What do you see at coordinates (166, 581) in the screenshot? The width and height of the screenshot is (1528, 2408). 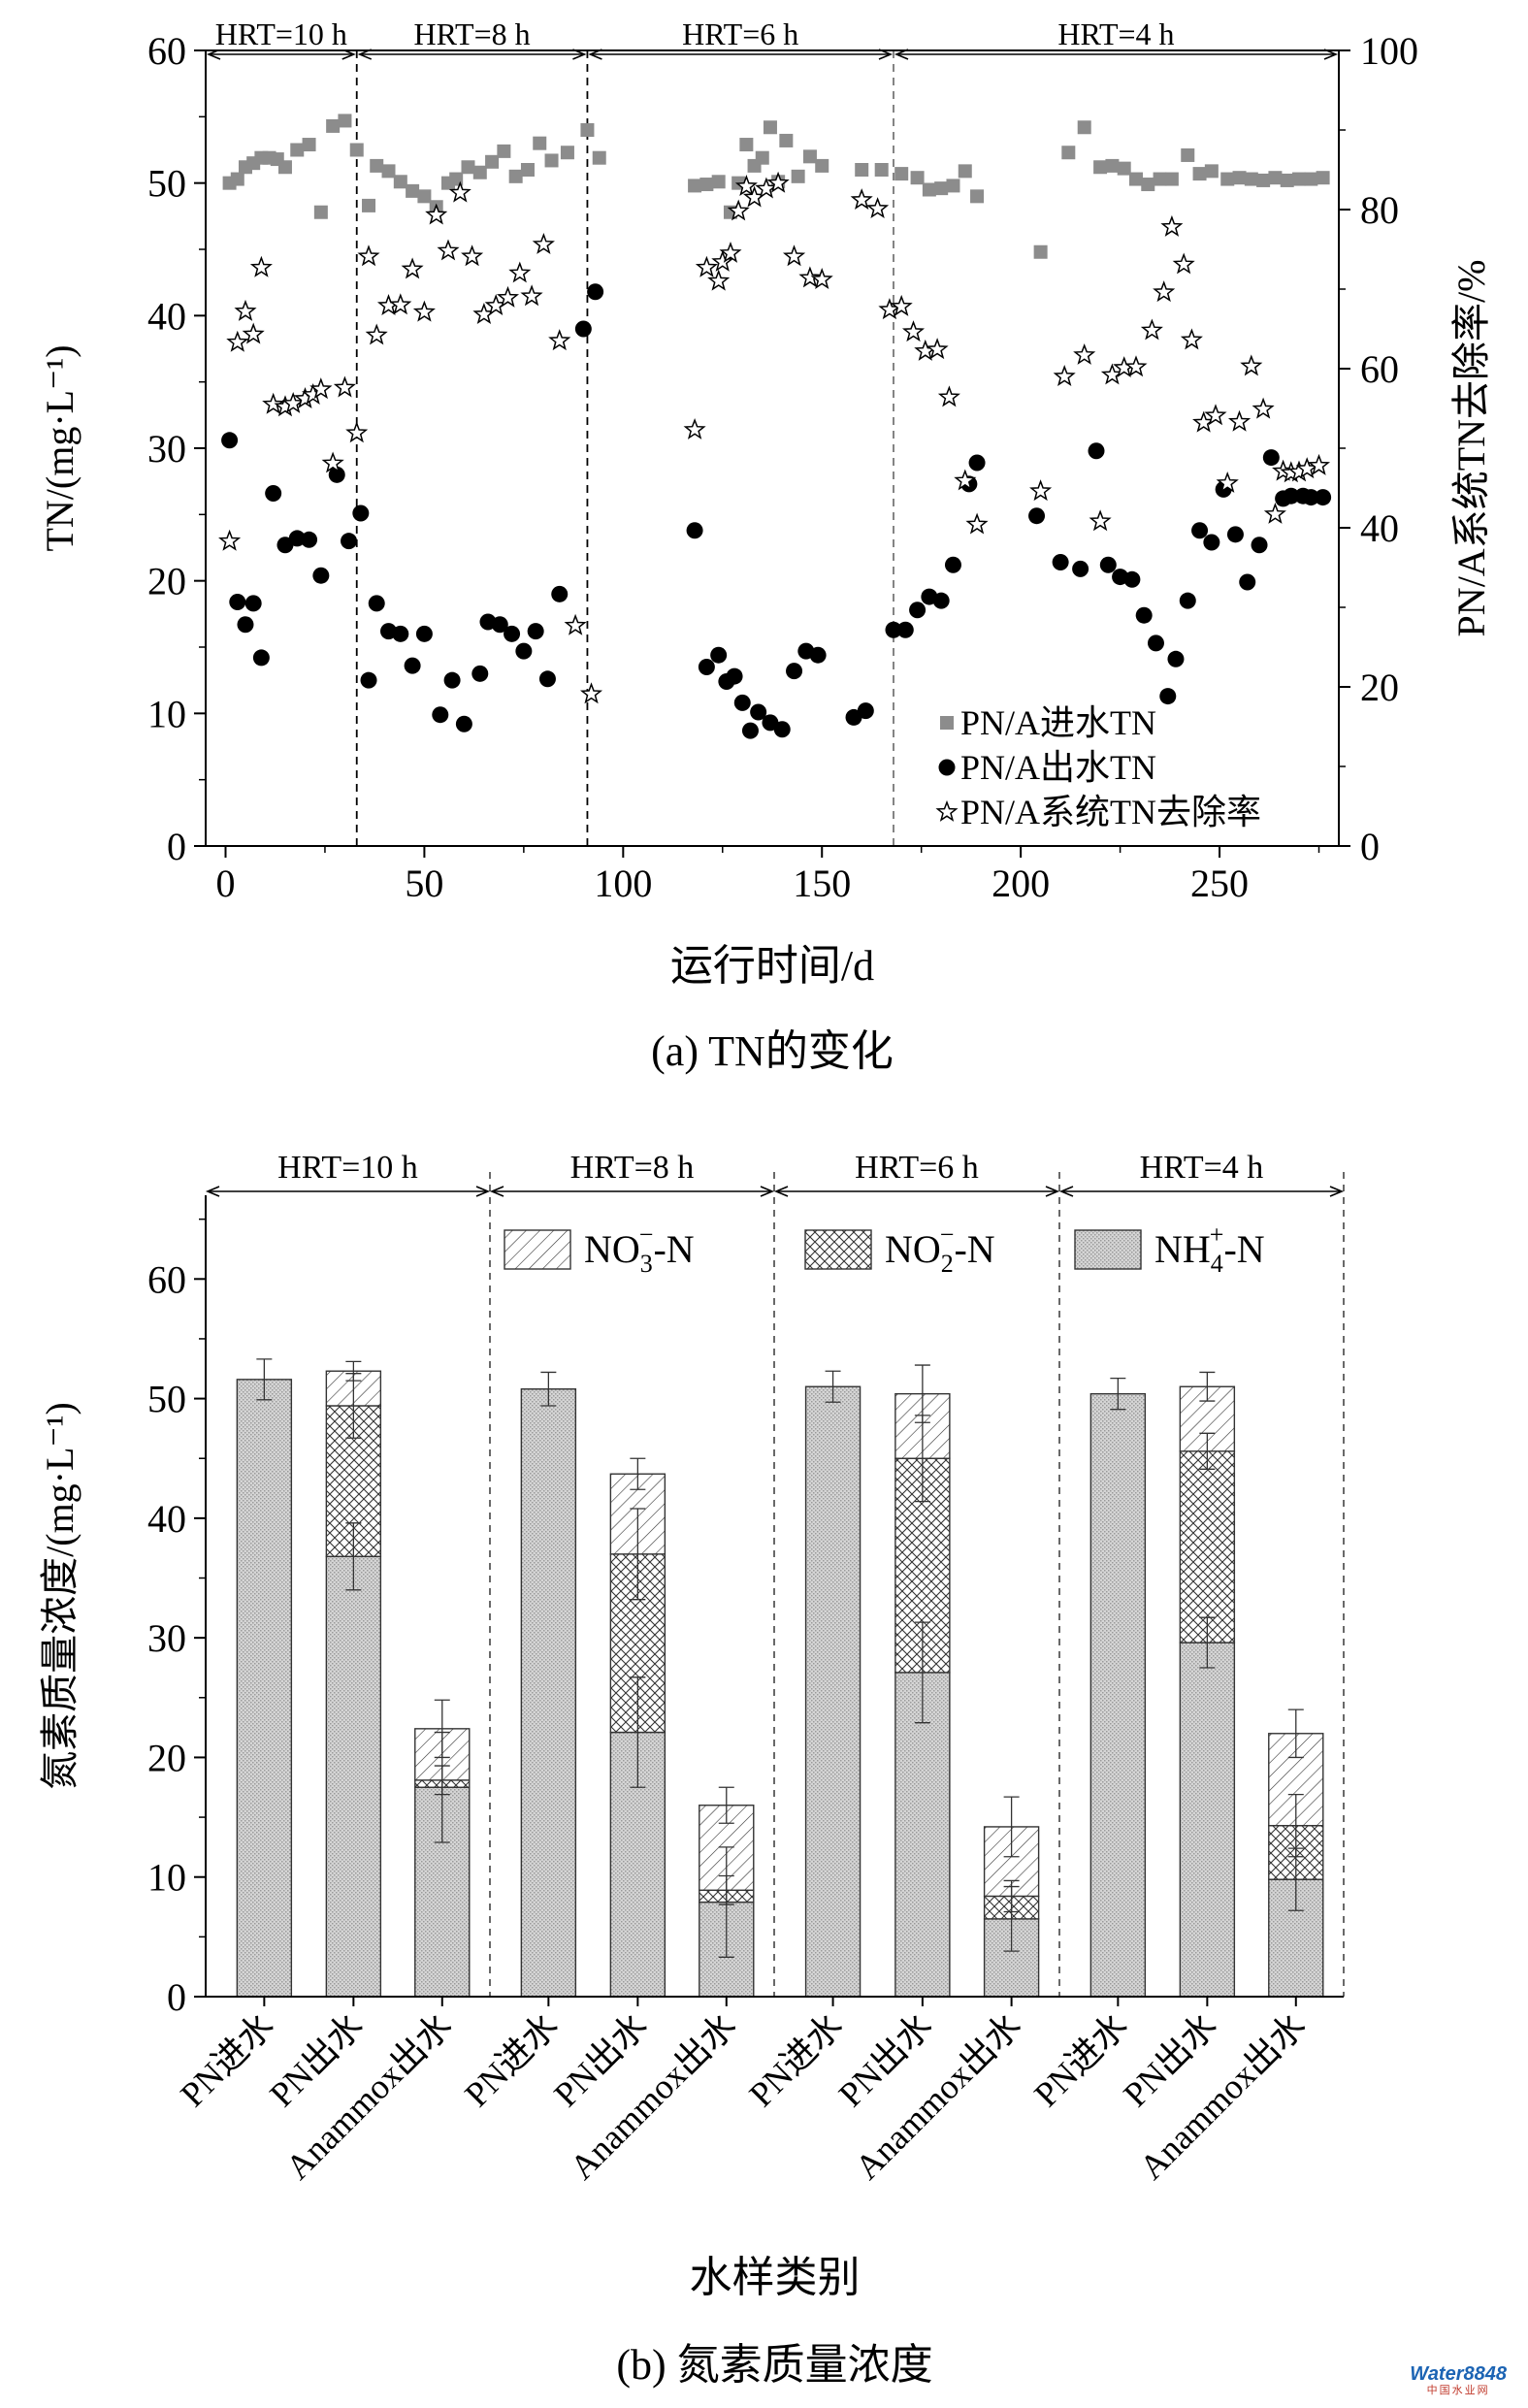 I see `y-tick-label: 20` at bounding box center [166, 581].